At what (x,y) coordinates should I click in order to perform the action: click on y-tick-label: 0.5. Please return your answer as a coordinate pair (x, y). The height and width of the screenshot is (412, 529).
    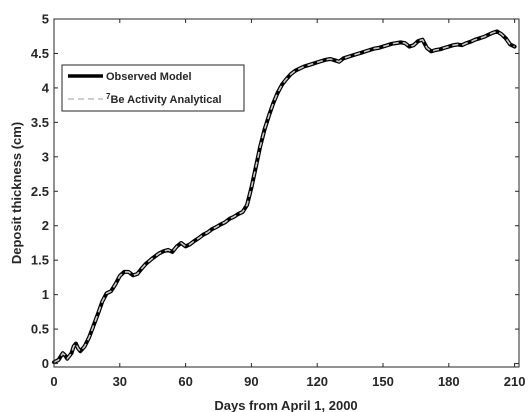
    Looking at the image, I should click on (40, 329).